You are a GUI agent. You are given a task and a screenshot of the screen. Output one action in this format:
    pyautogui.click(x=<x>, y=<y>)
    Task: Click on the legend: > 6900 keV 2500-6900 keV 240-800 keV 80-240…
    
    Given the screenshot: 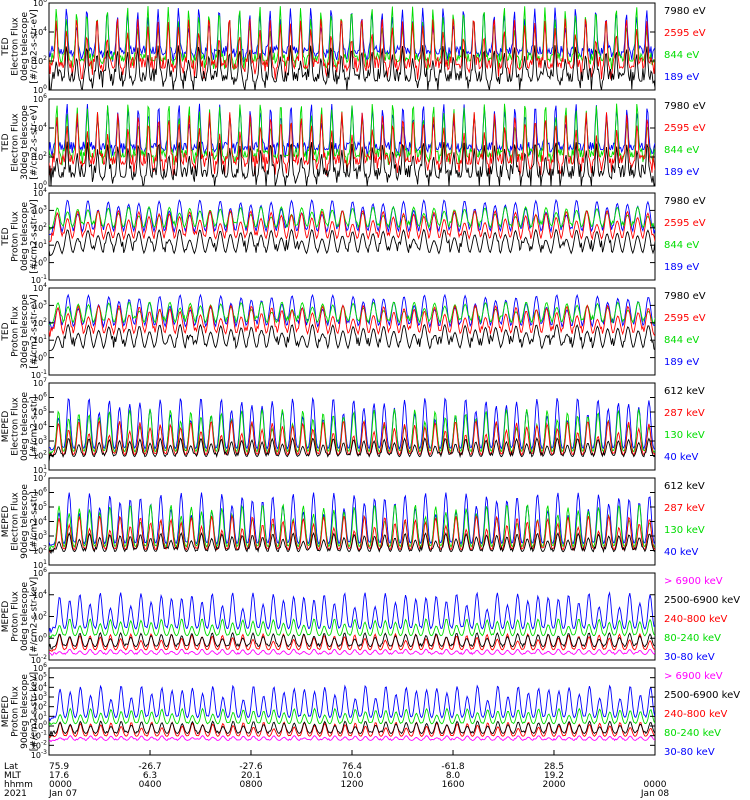 What is the action you would take?
    pyautogui.click(x=702, y=714)
    